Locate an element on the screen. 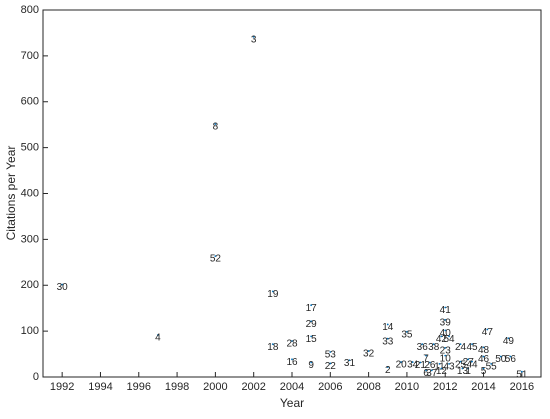 The width and height of the screenshot is (550, 419). point-label: 3 is located at coordinates (254, 39).